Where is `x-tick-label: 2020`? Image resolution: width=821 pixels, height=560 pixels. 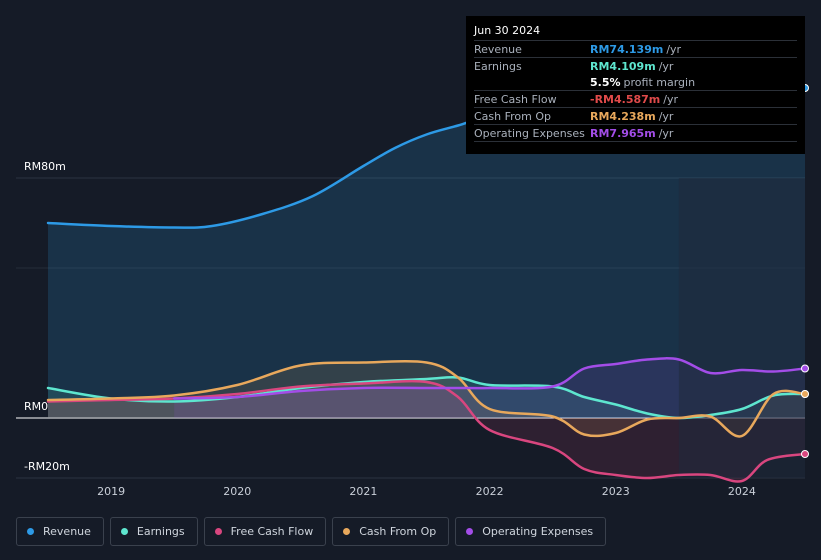 x-tick-label: 2020 is located at coordinates (237, 491).